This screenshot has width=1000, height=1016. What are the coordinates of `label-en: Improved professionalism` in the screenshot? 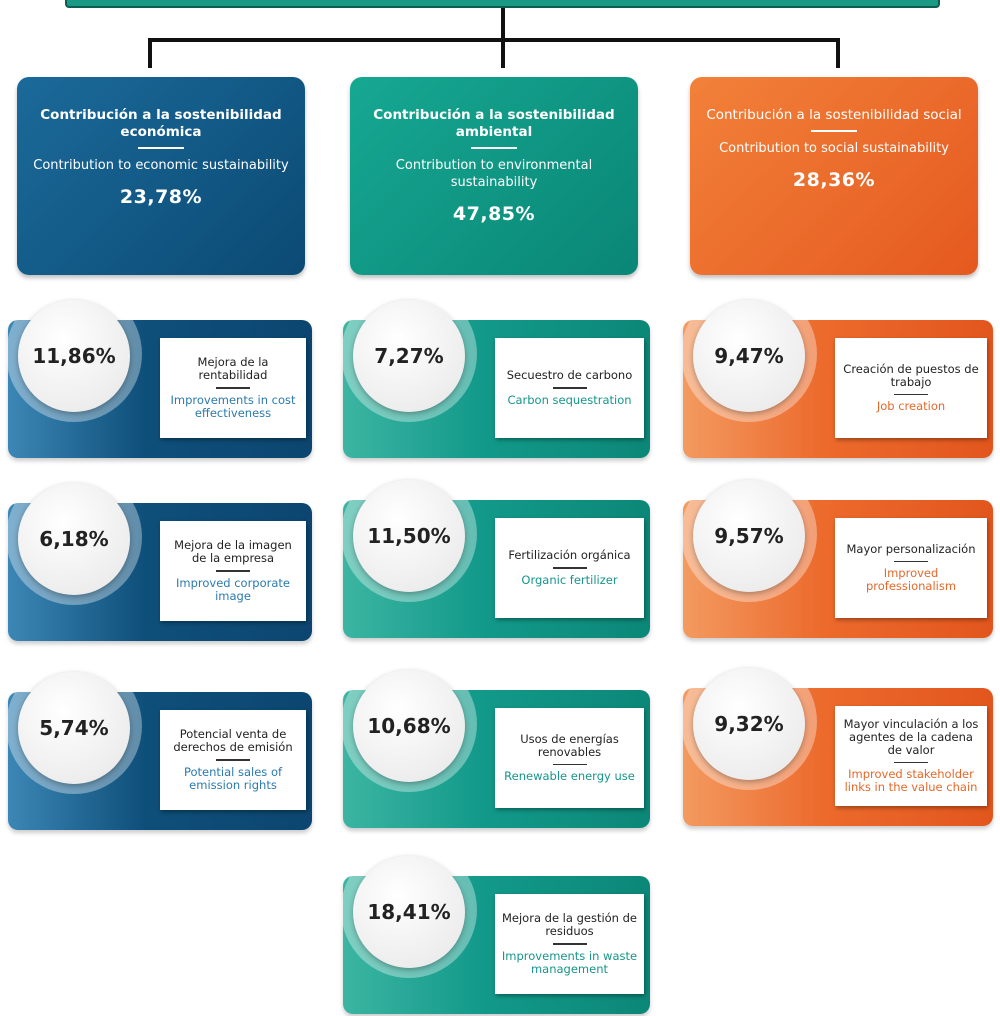 It's located at (911, 580).